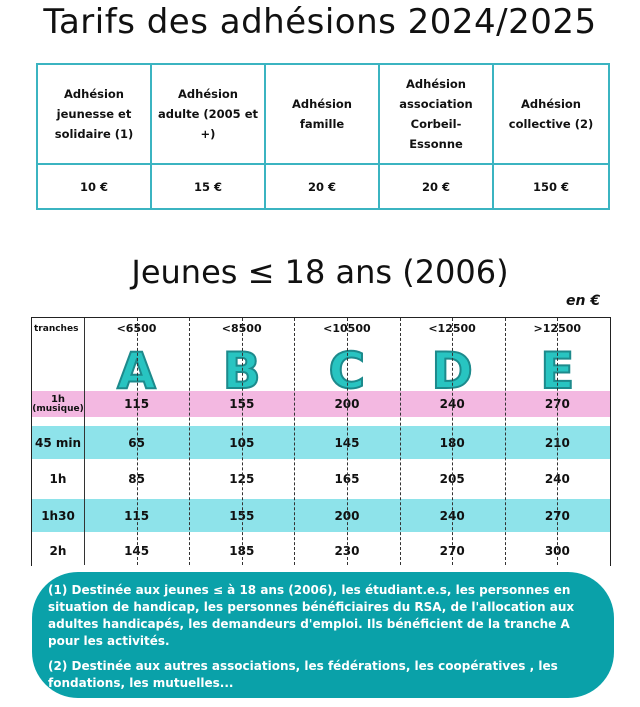  Describe the element at coordinates (583, 301) in the screenshot. I see `unit-label: en €` at that location.